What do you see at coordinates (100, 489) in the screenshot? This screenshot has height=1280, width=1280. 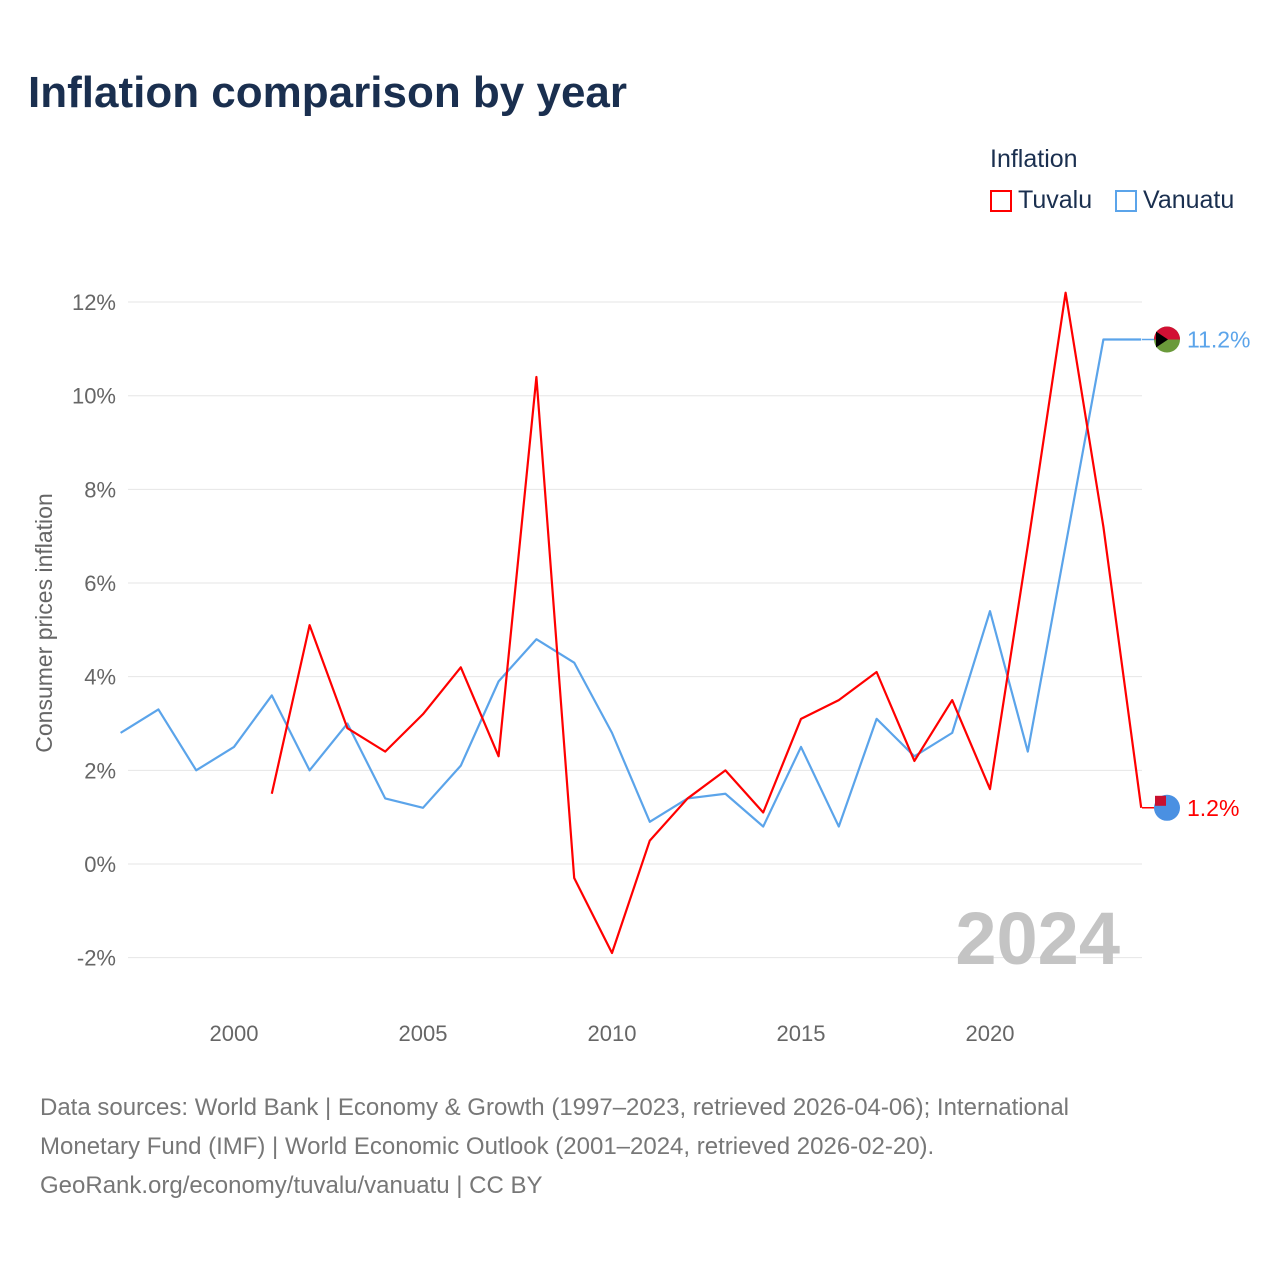 I see `y-tick-label: 8%` at bounding box center [100, 489].